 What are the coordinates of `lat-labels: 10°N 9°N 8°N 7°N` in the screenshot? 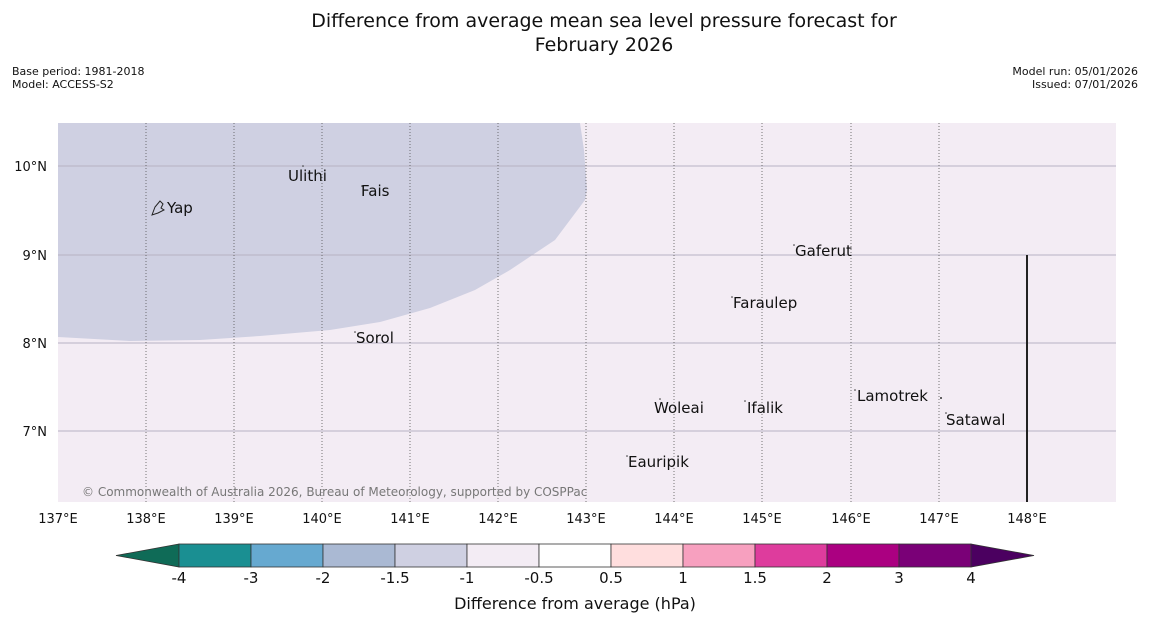 It's located at (30, 300).